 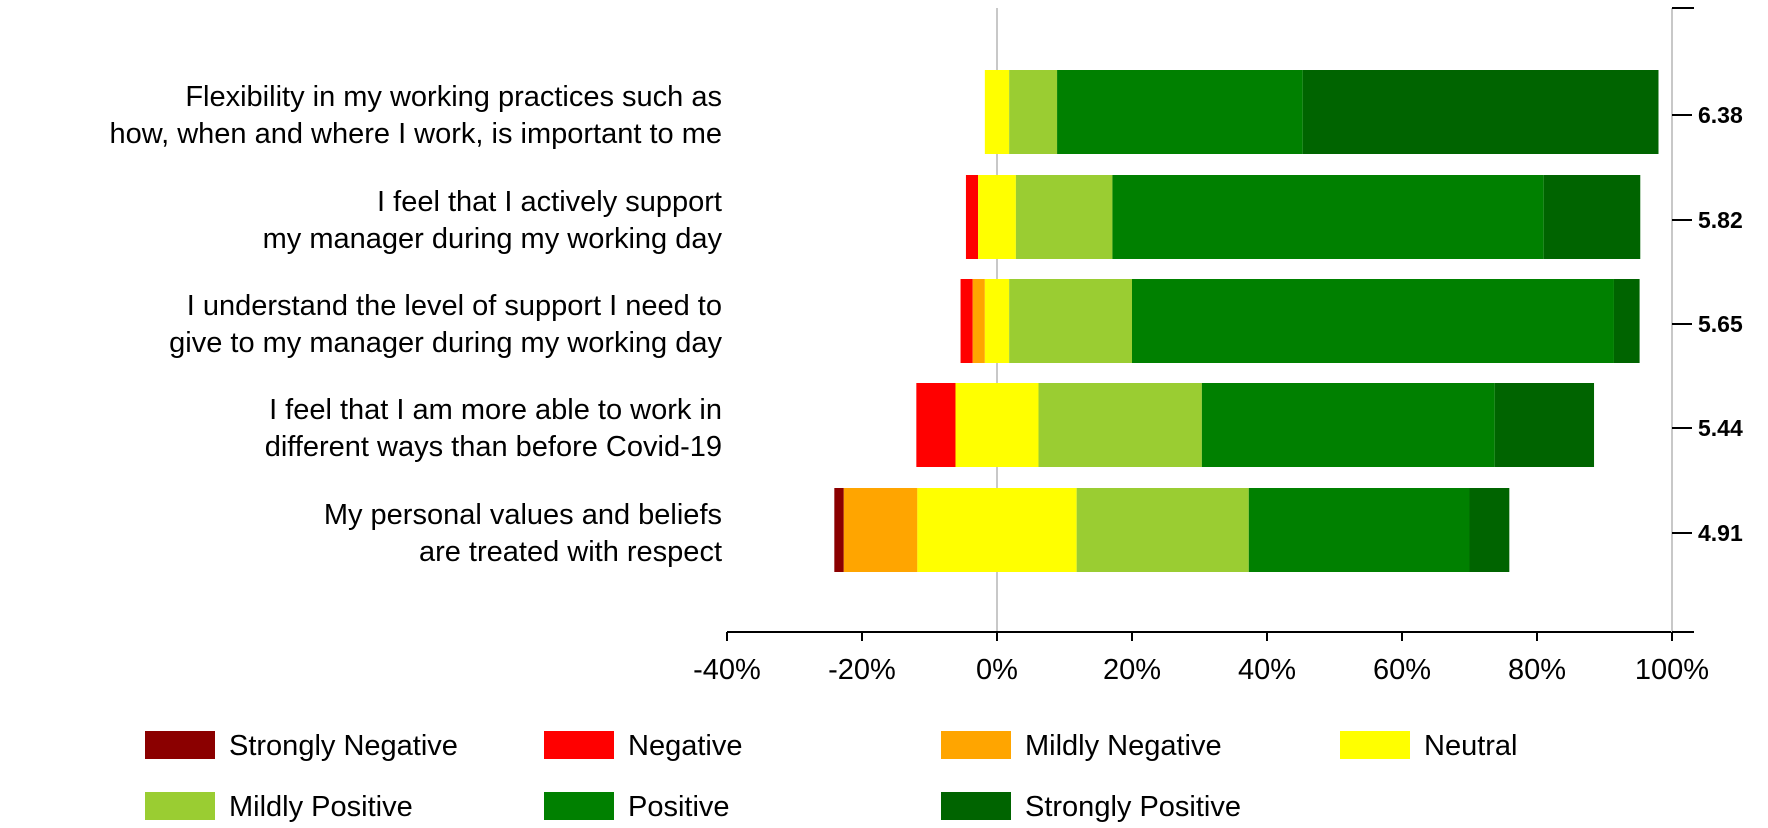 I want to click on legend-label: Positive, so click(x=679, y=807).